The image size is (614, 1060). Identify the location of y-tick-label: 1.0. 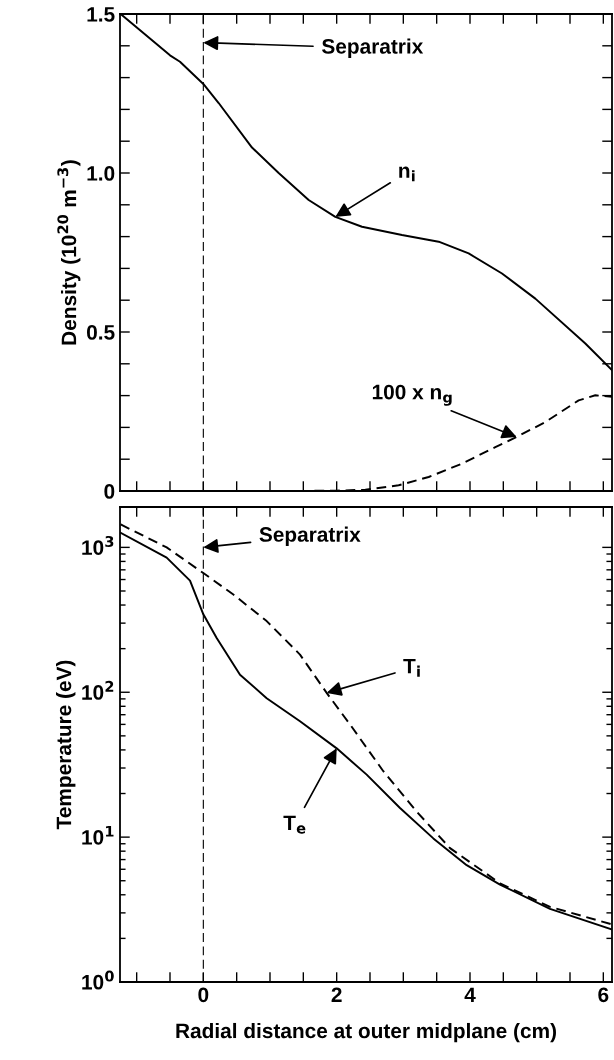
(101, 173).